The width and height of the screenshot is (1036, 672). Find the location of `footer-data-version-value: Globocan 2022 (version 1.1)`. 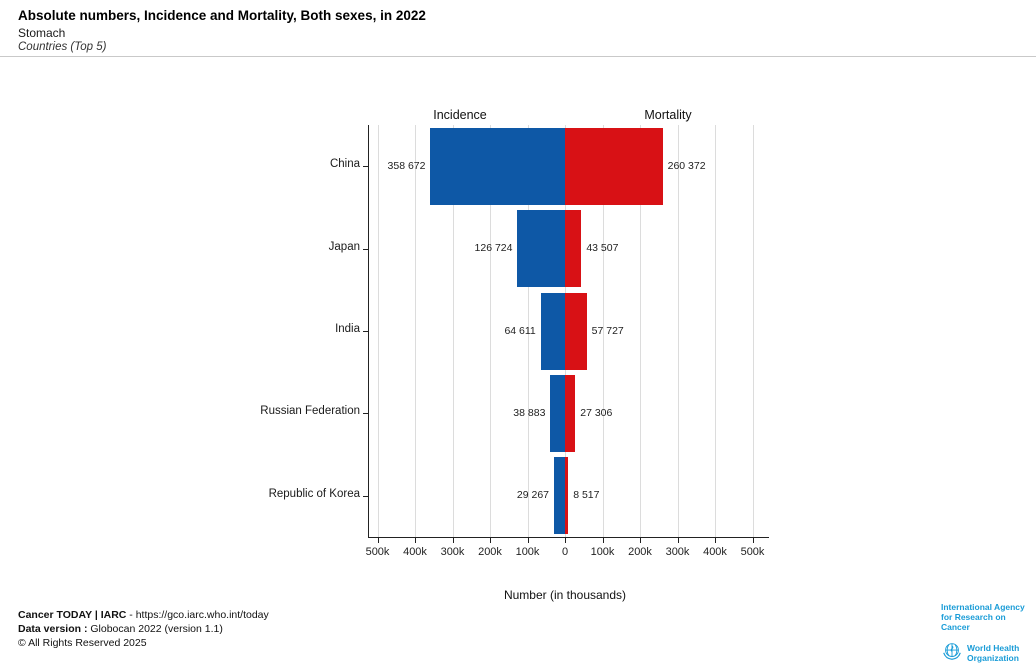

footer-data-version-value: Globocan 2022 (version 1.1) is located at coordinates (155, 629).